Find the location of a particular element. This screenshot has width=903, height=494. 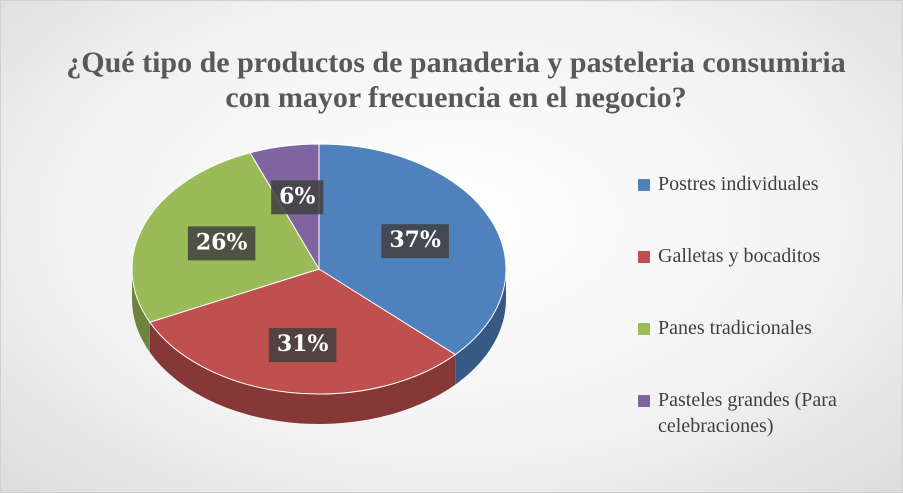

data-label: 26% is located at coordinates (221, 243).